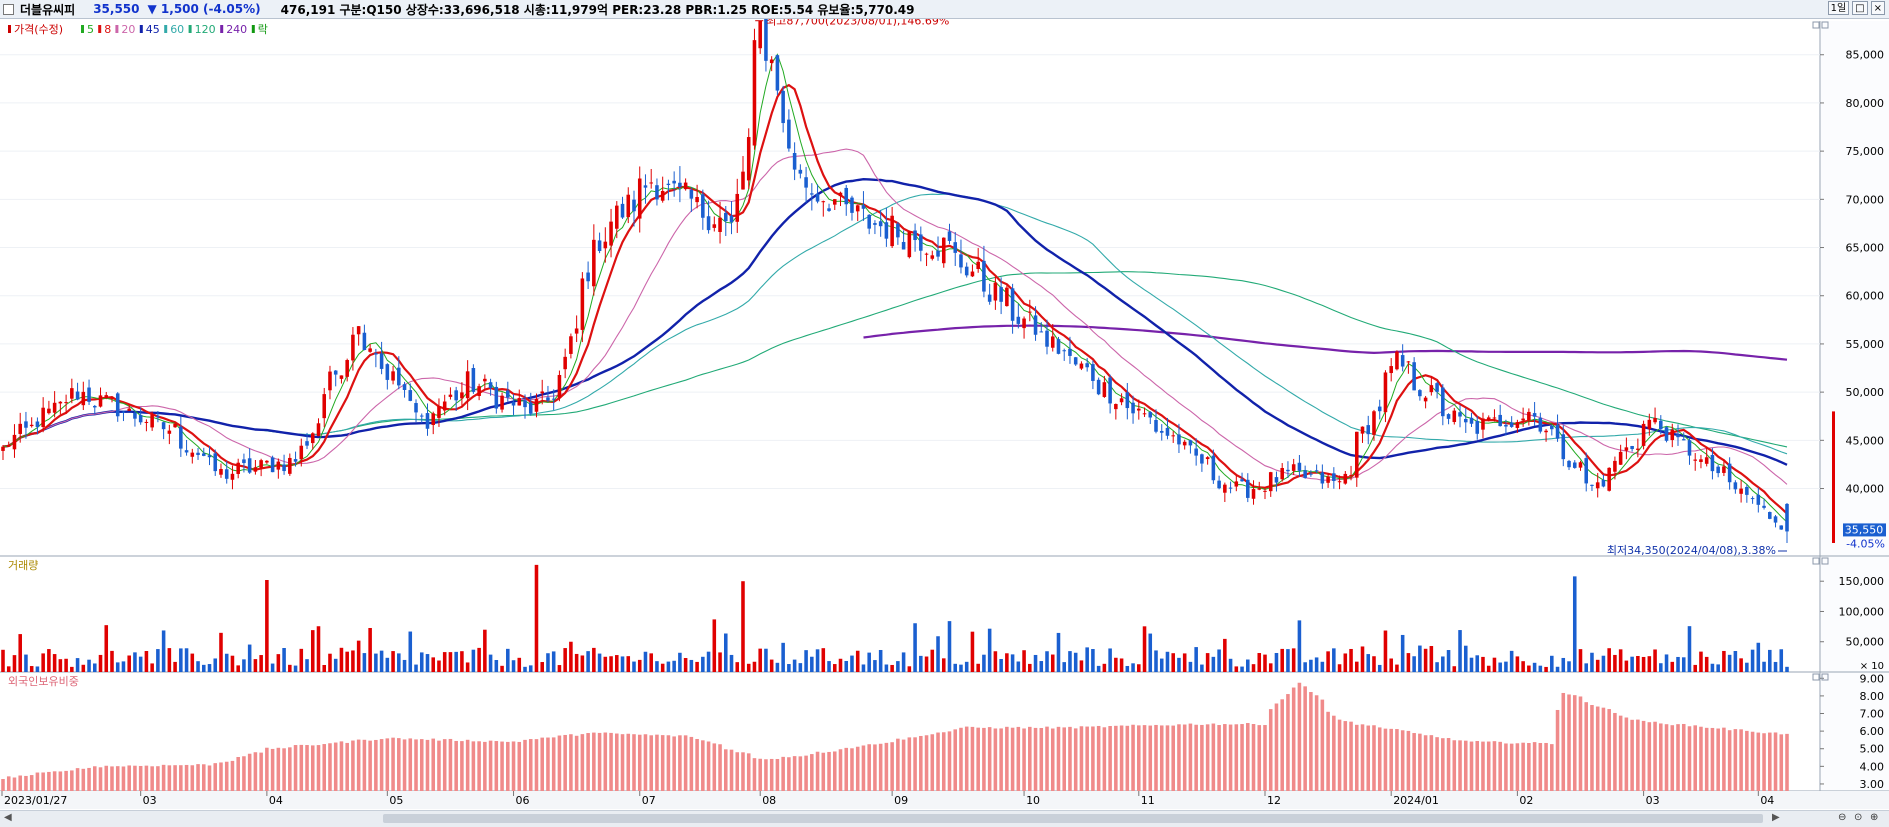  What do you see at coordinates (9, 29) in the screenshot?
I see `legend-swatch` at bounding box center [9, 29].